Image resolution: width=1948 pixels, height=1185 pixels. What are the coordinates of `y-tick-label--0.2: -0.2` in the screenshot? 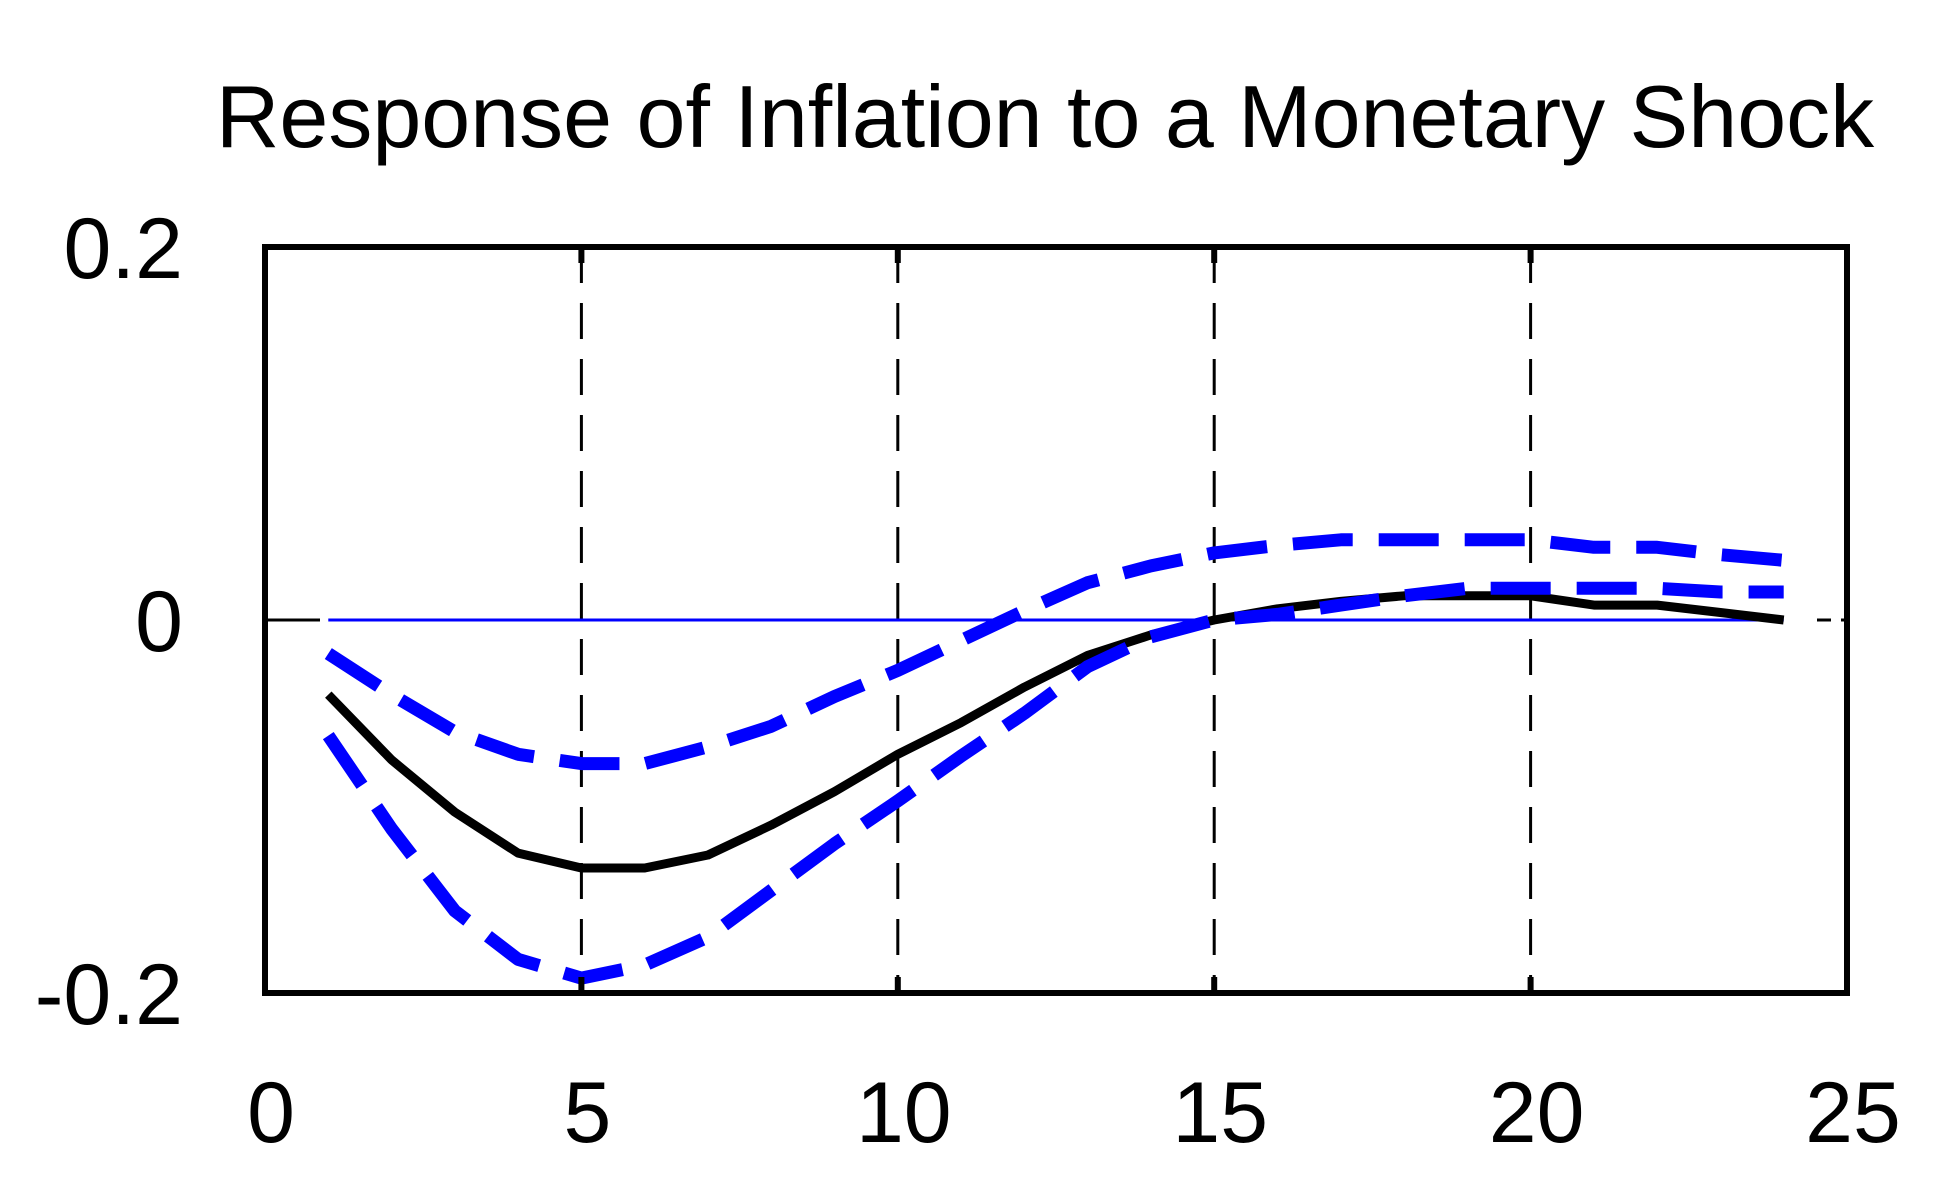 It's located at (109, 995).